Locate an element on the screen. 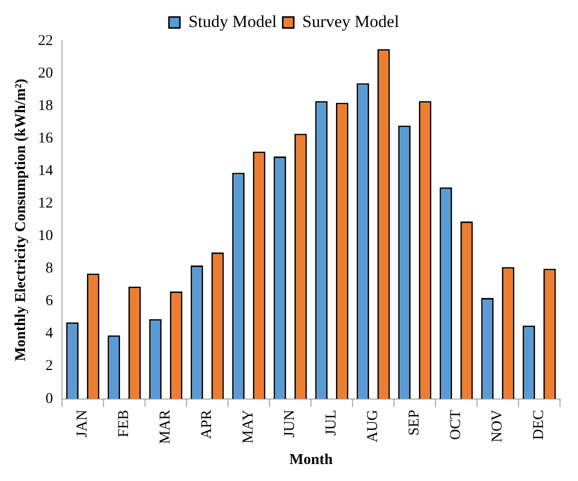 The width and height of the screenshot is (578, 481). y-tick-label: 16 is located at coordinates (46, 138).